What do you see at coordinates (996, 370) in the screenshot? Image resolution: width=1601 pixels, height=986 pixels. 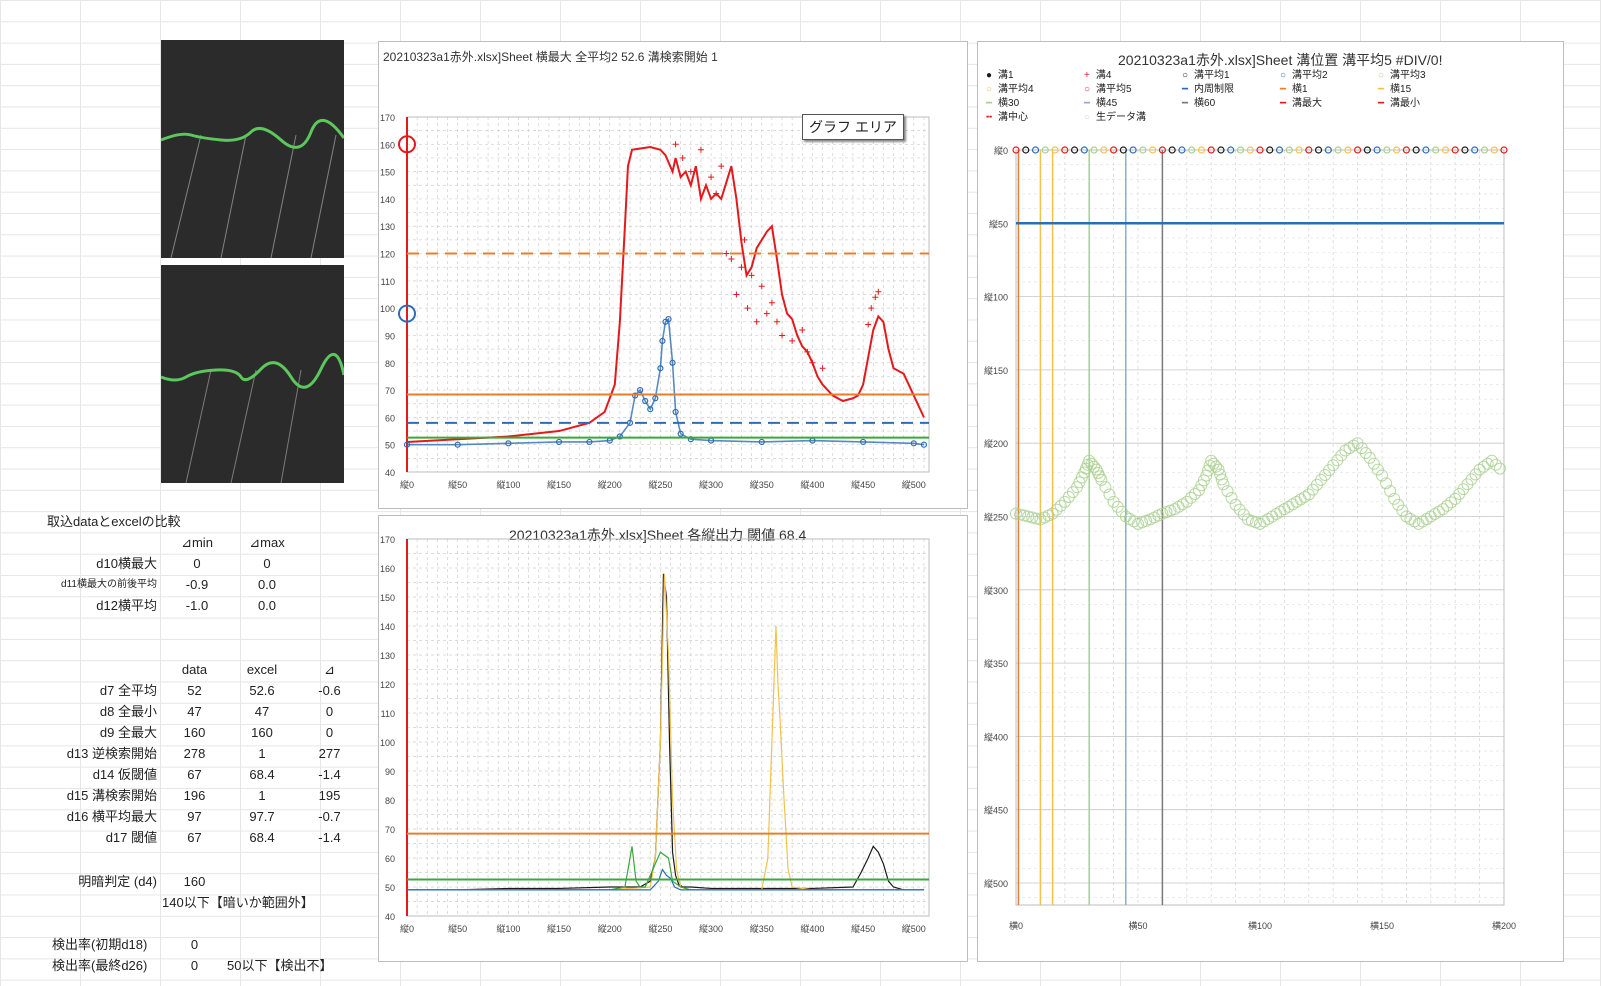 I see `y-tick-label: 縦150` at bounding box center [996, 370].